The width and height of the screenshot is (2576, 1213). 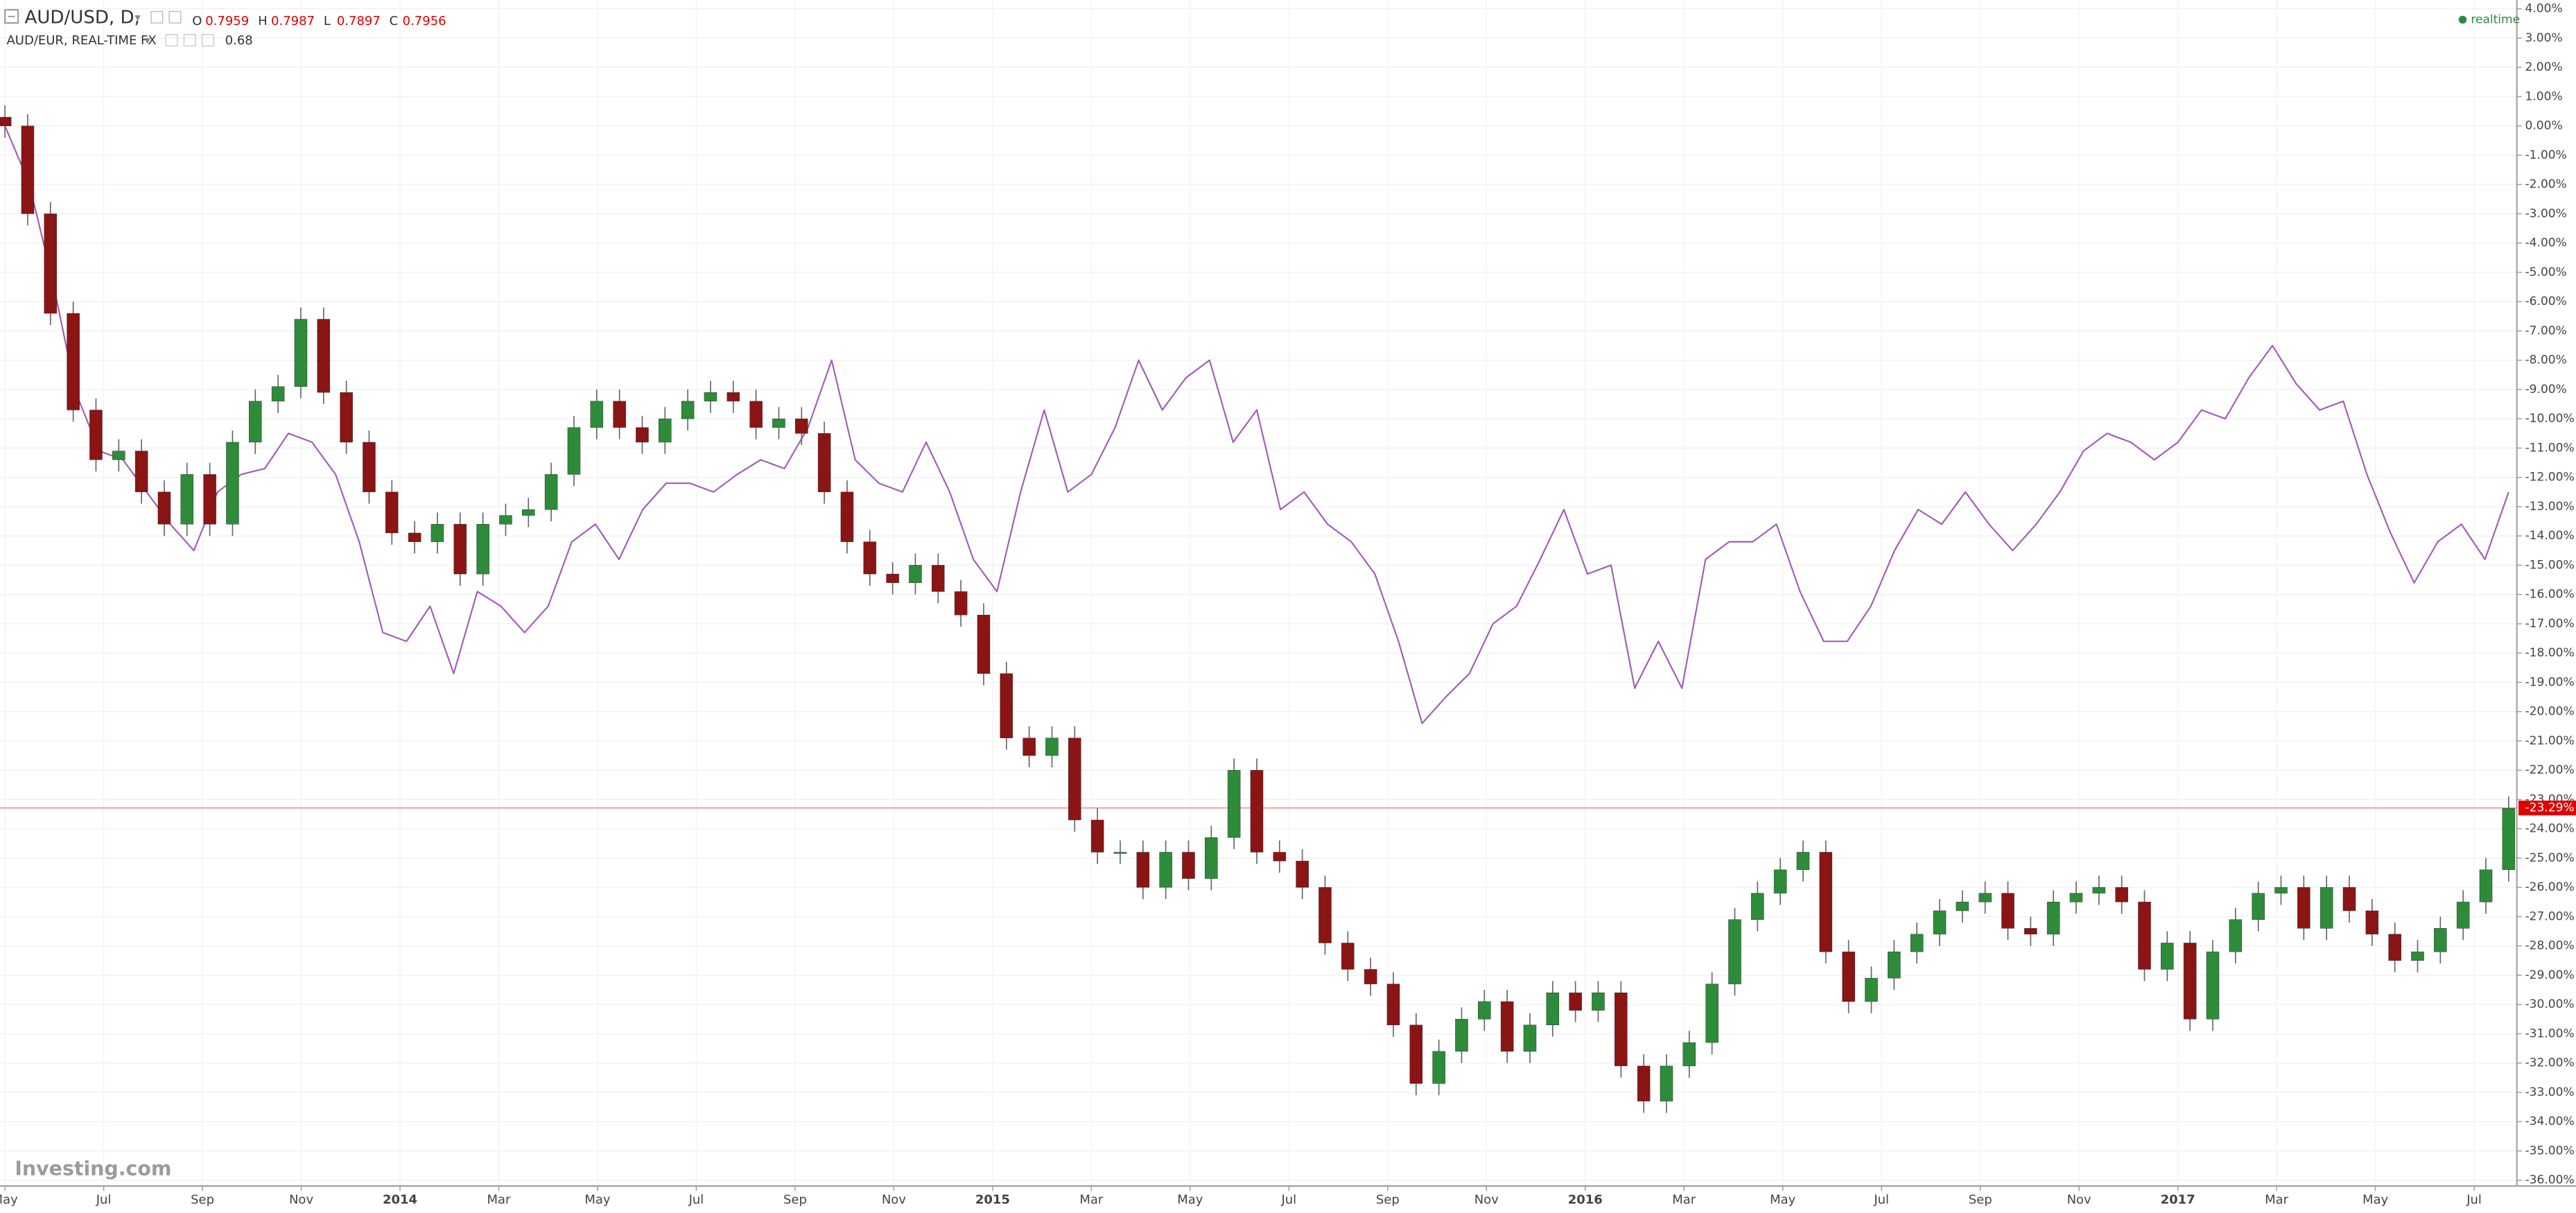 I want to click on y-tick-label: -26.00%, so click(x=2550, y=887).